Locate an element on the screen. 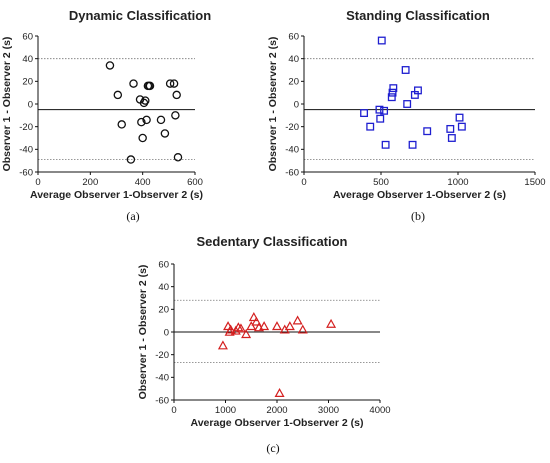  x-tick-label: 1500 is located at coordinates (534, 182).